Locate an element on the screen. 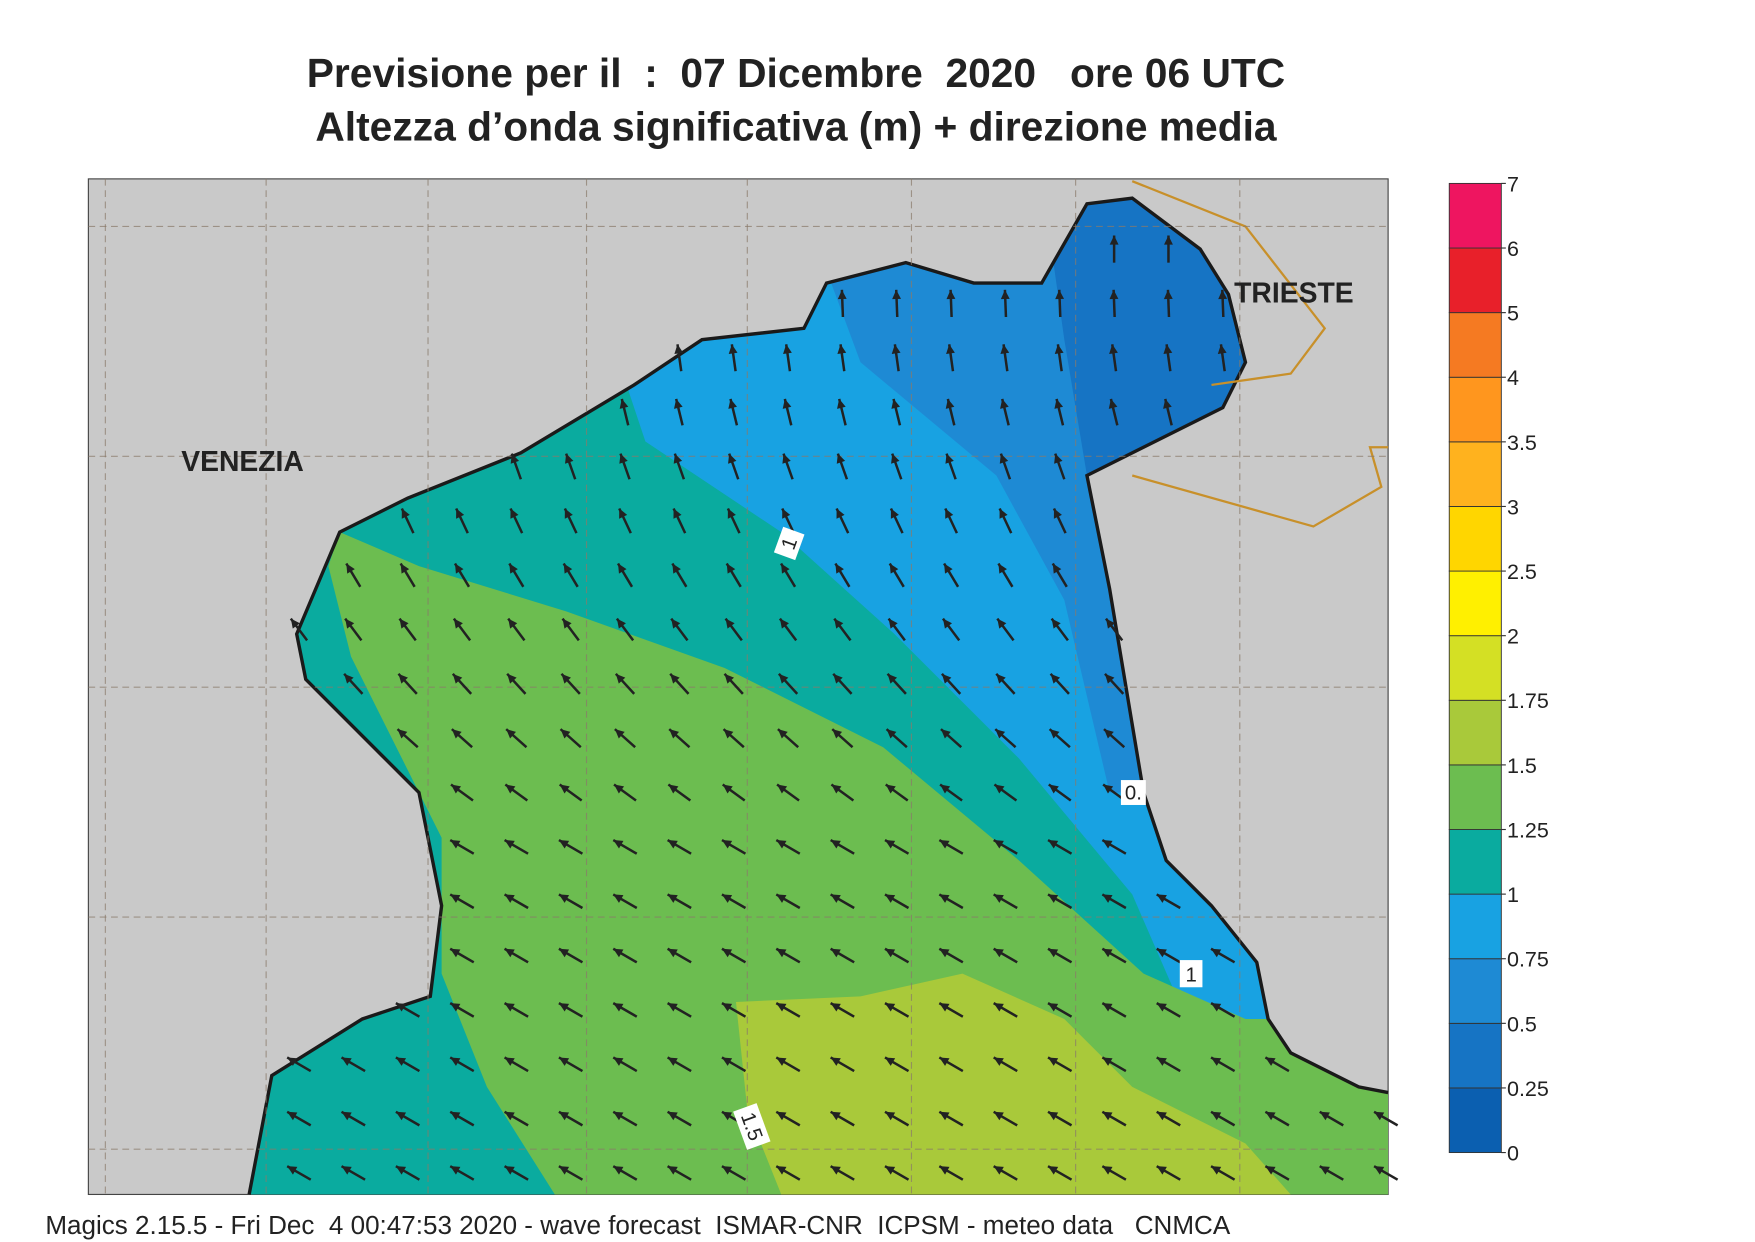 This screenshot has width=1755, height=1242. city-label: TRIESTE is located at coordinates (1294, 292).